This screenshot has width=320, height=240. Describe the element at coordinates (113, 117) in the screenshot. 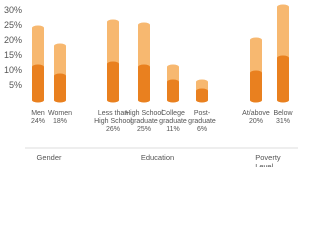

I see `x-tick-label: Less than High School` at that location.